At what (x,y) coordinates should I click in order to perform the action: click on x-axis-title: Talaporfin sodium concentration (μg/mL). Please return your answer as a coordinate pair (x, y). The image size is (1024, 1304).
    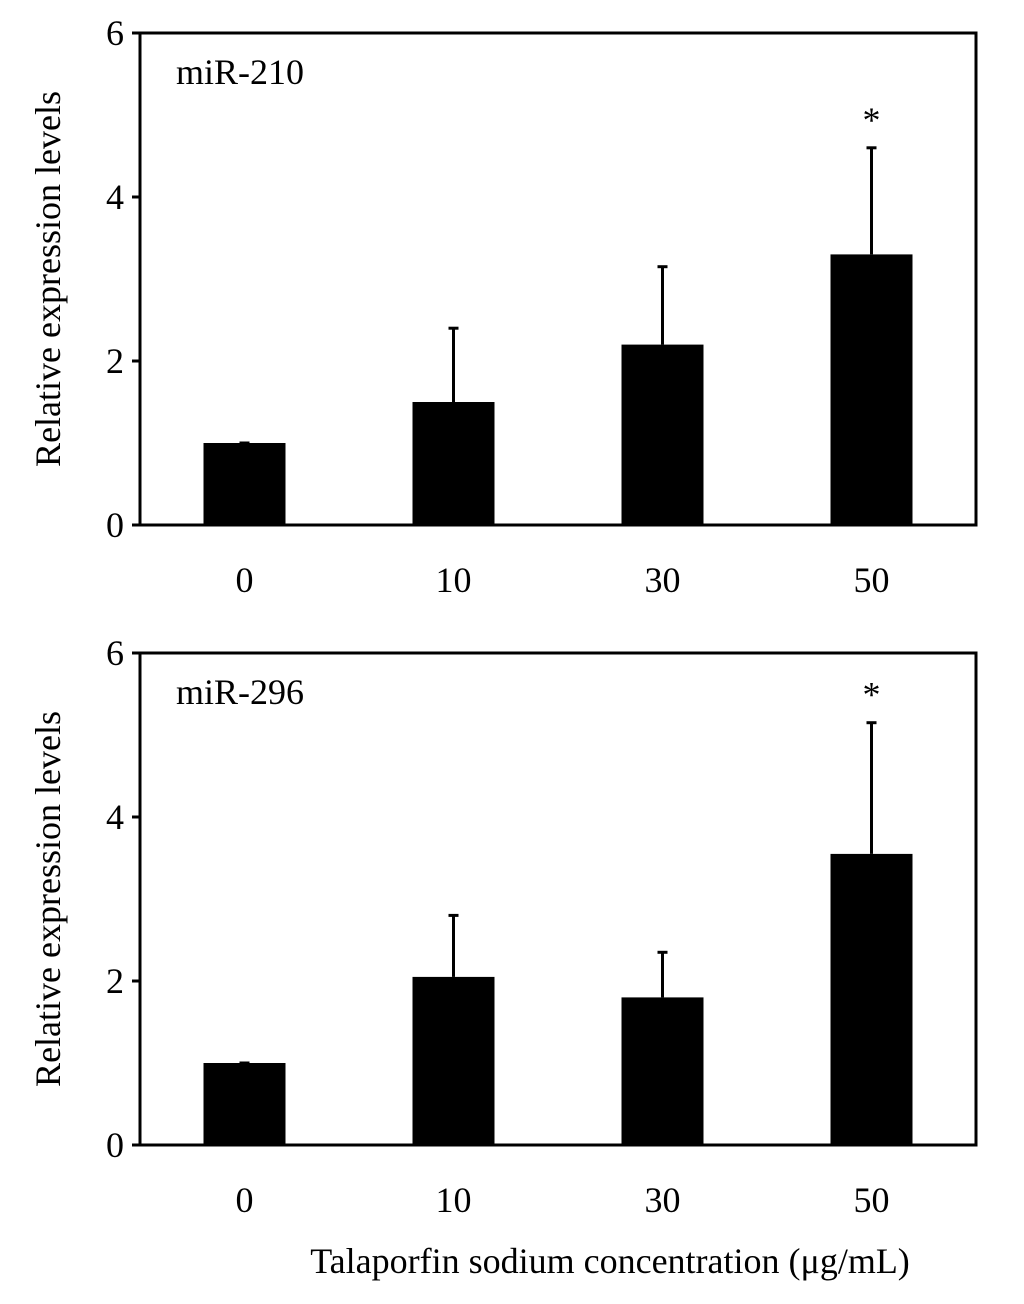
    Looking at the image, I should click on (610, 1261).